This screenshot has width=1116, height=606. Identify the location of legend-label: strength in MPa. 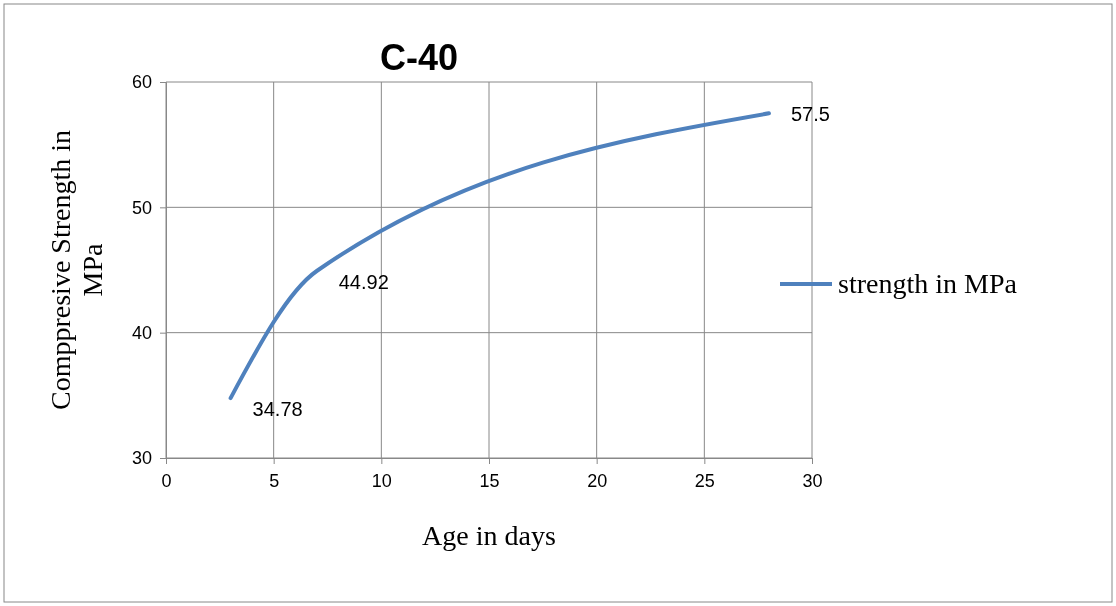
(928, 283).